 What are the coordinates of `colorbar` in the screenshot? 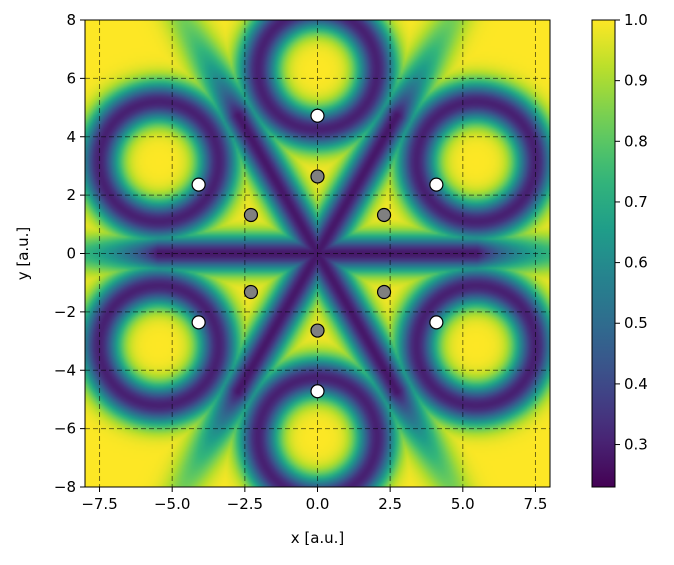 It's located at (603, 253).